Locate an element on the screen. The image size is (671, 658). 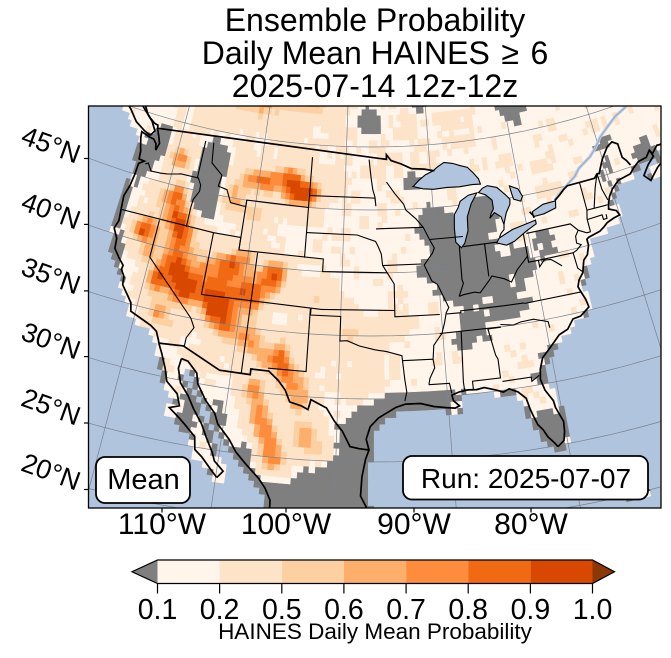
svg-text: 80°W is located at coordinates (531, 524).